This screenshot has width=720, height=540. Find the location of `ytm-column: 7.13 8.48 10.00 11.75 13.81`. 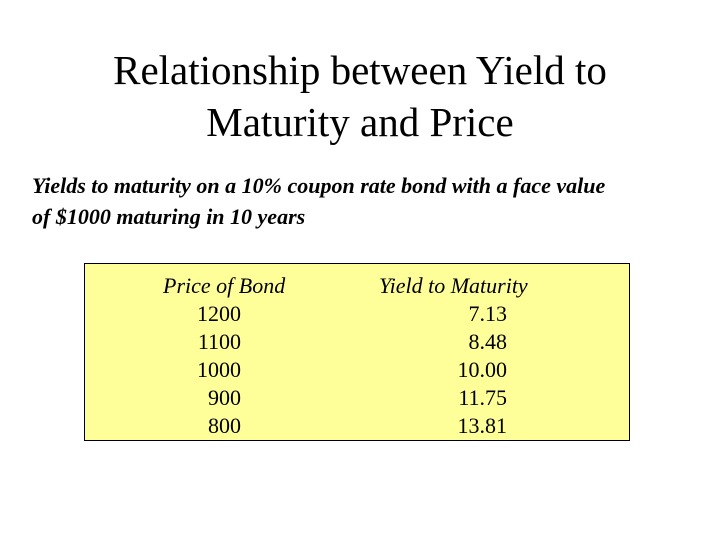

ytm-column: 7.13 8.48 10.00 11.75 13.81 is located at coordinates (476, 370).